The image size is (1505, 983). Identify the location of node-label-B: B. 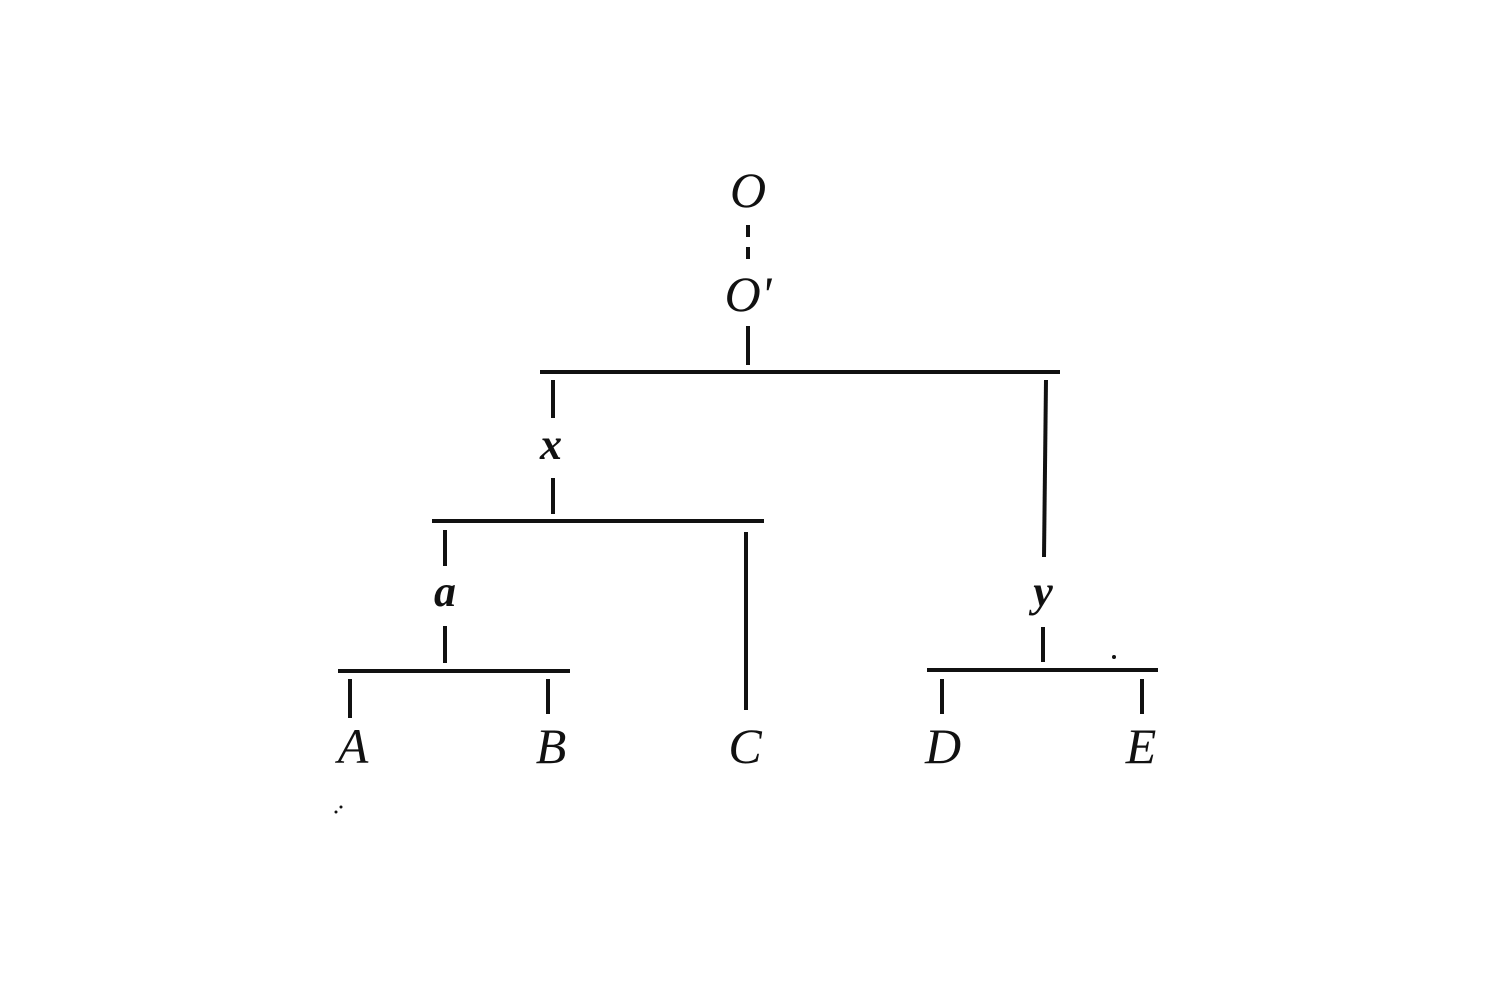
(551, 746).